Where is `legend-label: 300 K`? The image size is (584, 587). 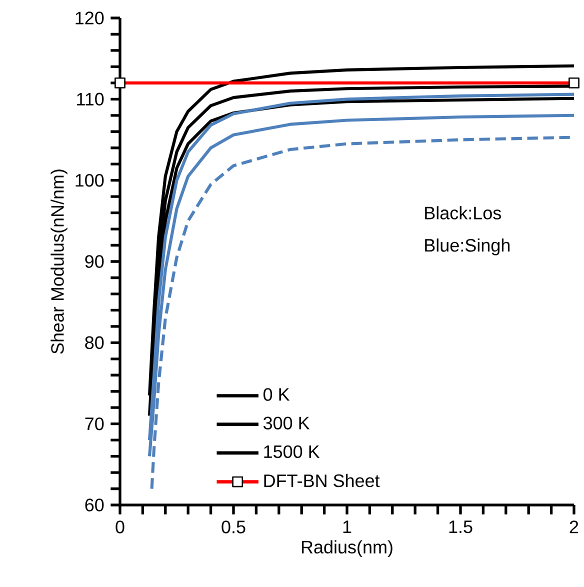
legend-label: 300 K is located at coordinates (286, 423).